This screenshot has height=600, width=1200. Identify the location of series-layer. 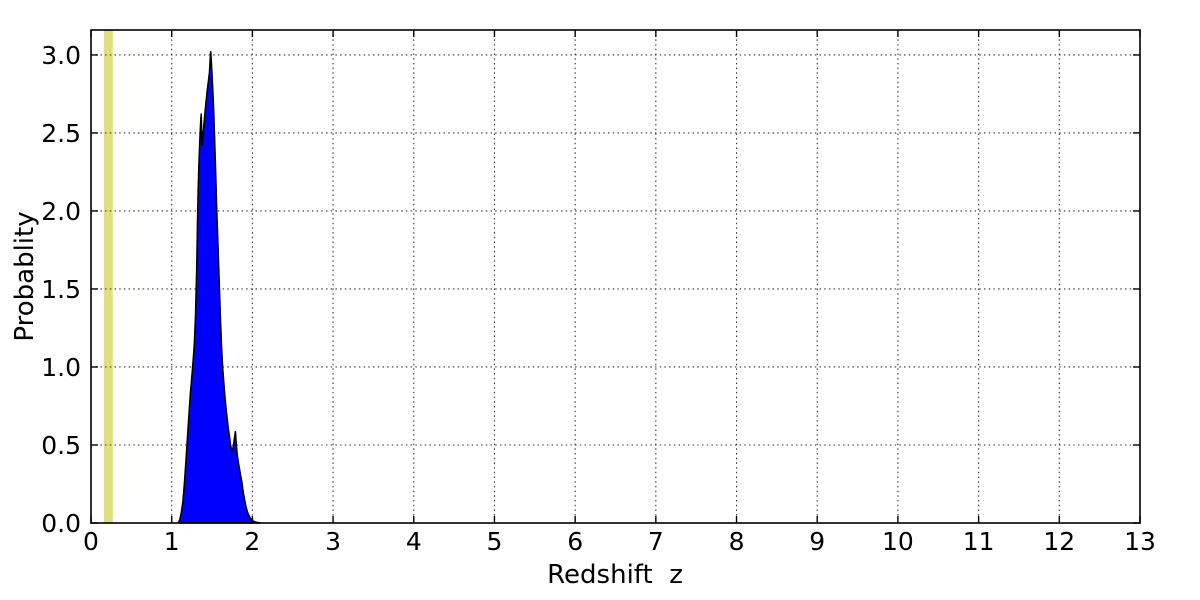
(219, 287).